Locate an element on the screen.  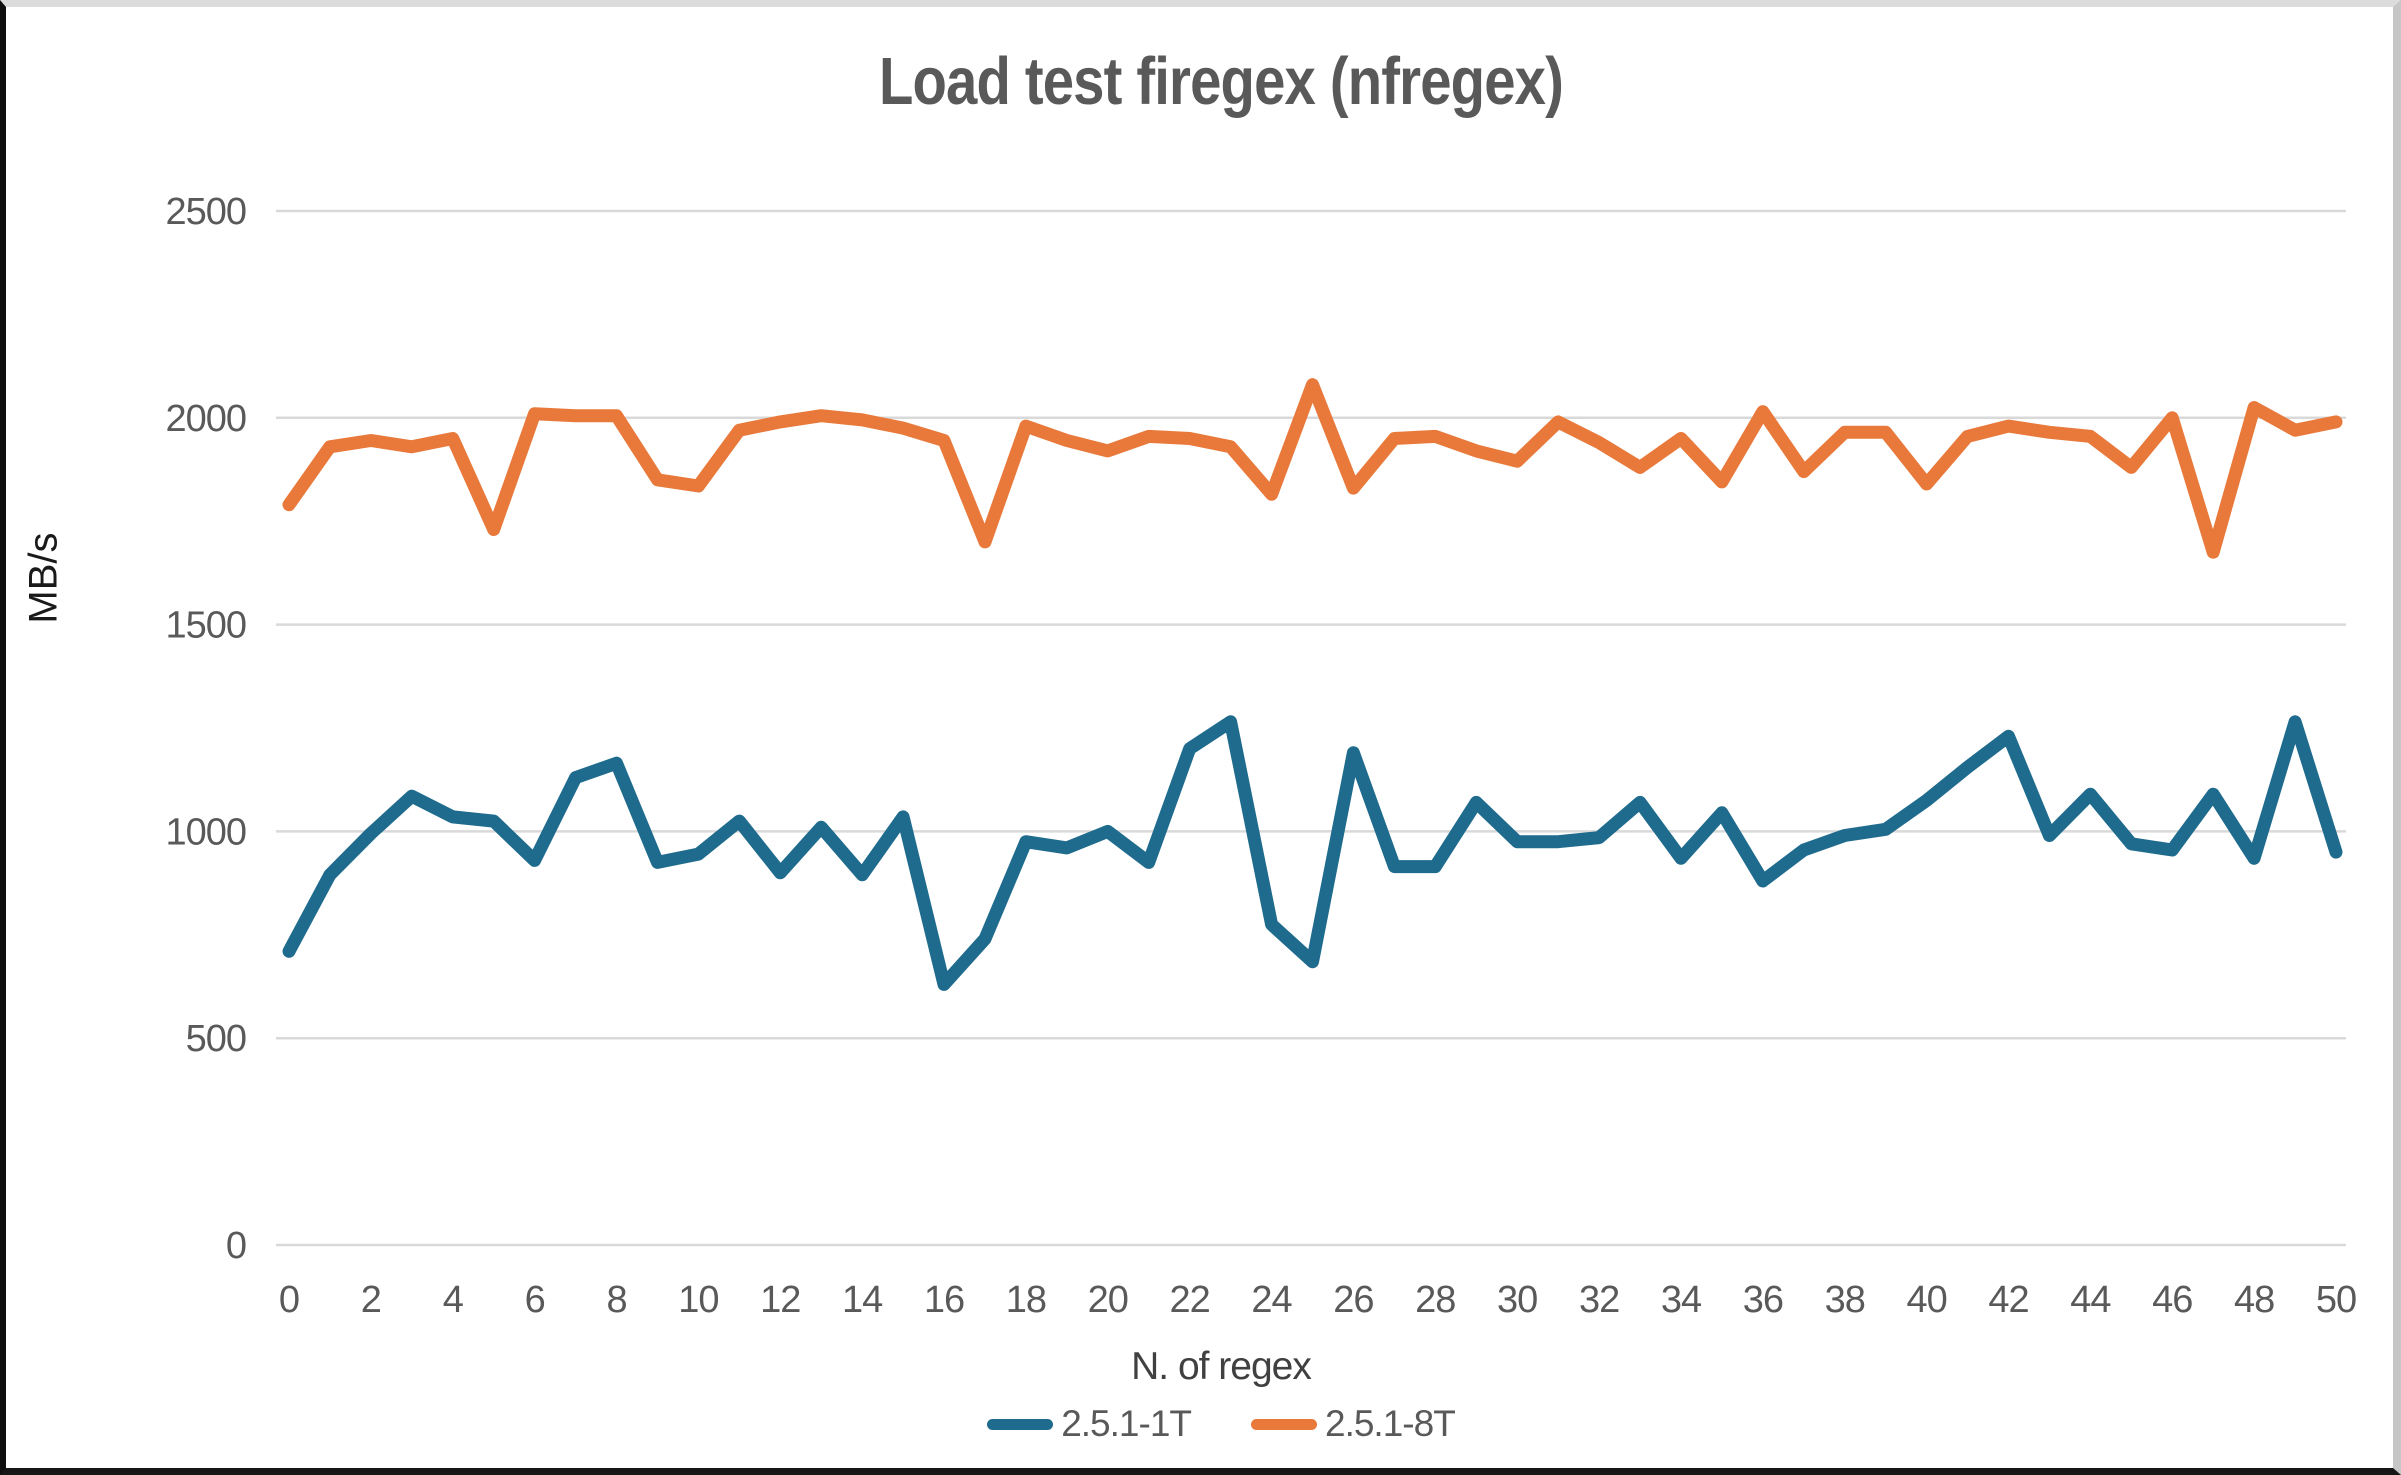
x-tick-label-44: 44 is located at coordinates (2090, 1300).